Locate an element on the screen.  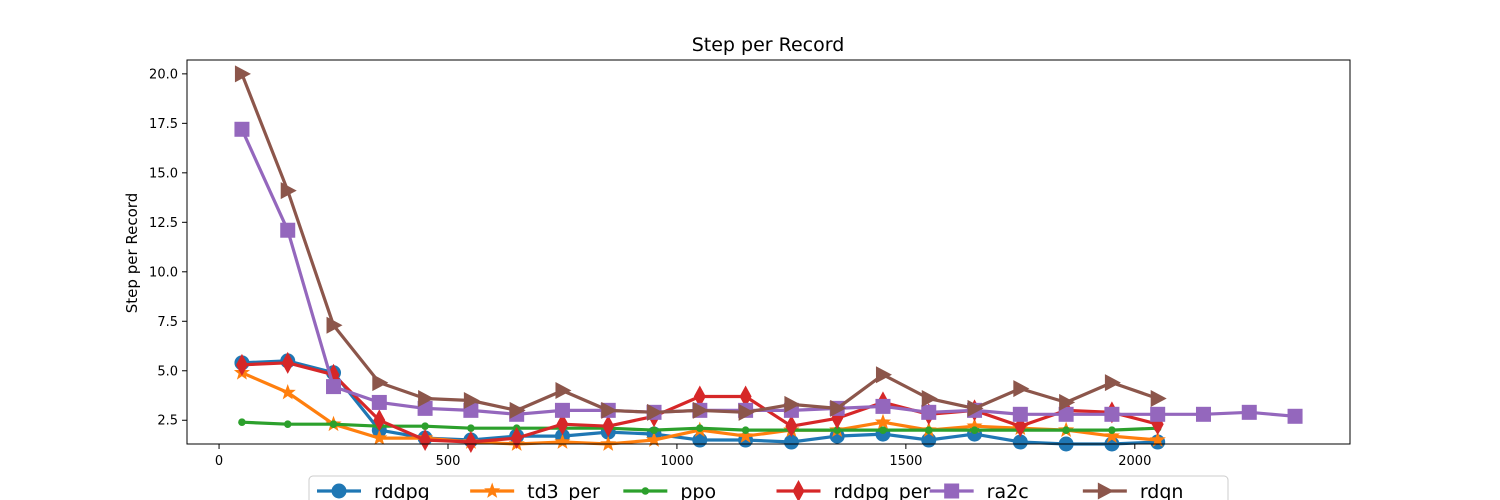
y-tick-label: 2.5 is located at coordinates (167, 421).